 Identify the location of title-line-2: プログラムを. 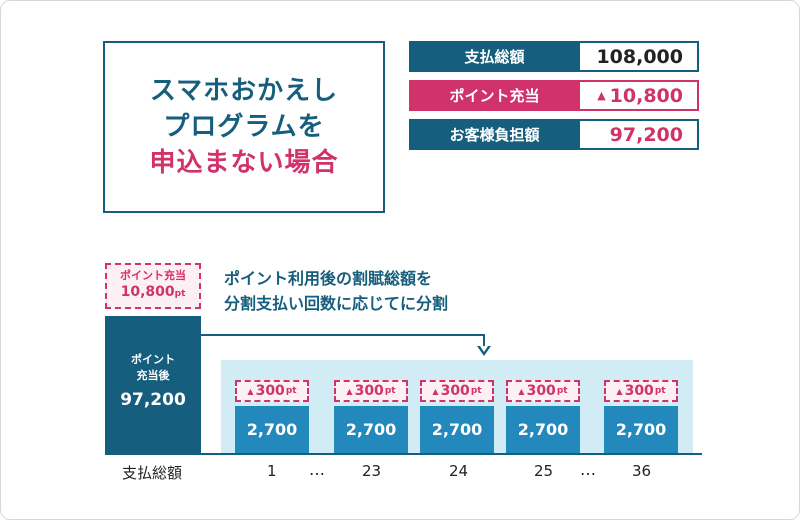
(244, 127).